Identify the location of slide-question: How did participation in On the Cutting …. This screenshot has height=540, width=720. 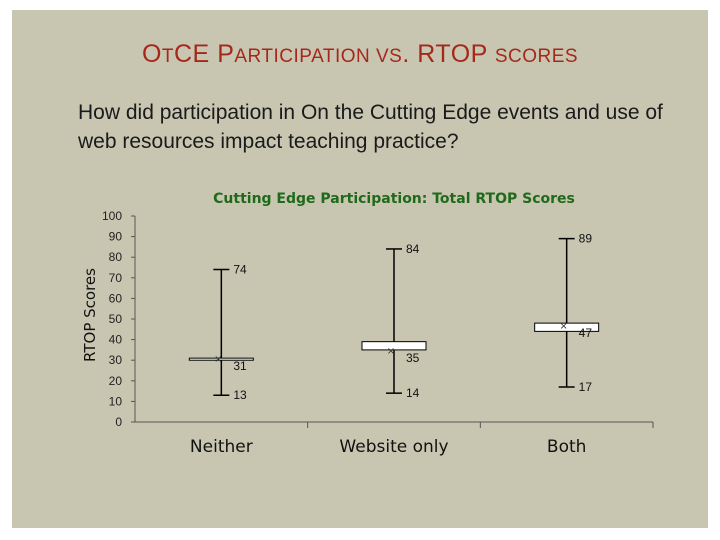
(370, 127).